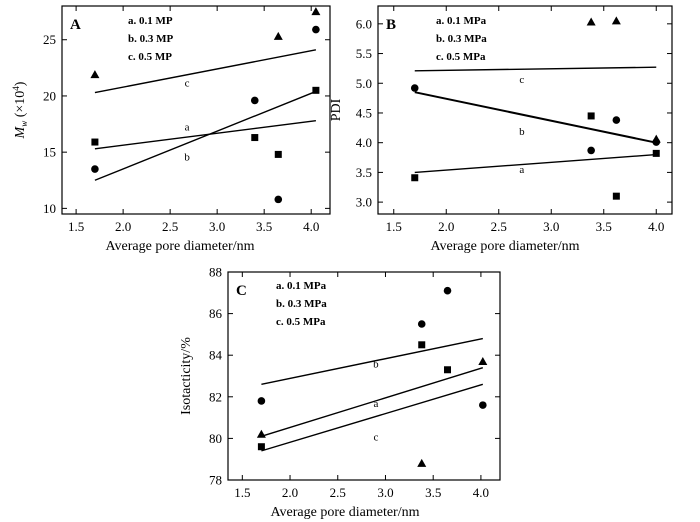 The width and height of the screenshot is (700, 522). What do you see at coordinates (301, 322) in the screenshot?
I see `legend-entry-C: c. 0.5 MPa` at bounding box center [301, 322].